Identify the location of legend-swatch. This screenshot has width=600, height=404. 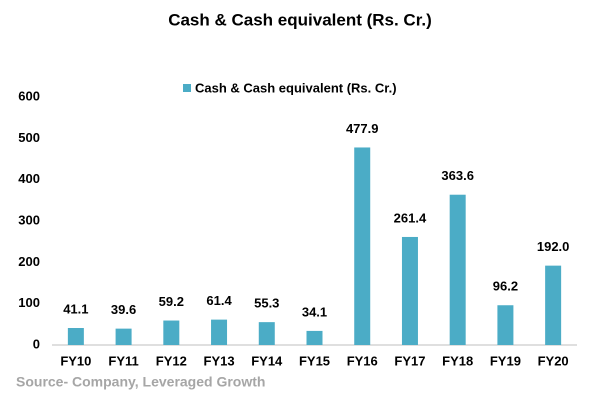
(187, 88).